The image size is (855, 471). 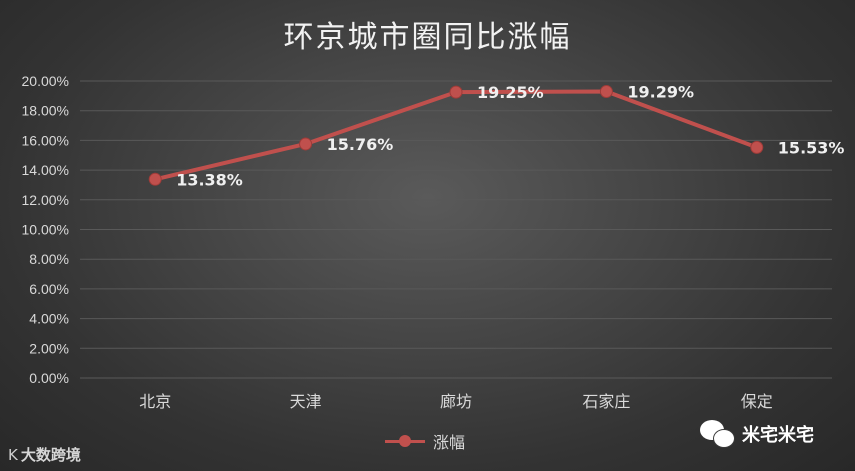 What do you see at coordinates (155, 401) in the screenshot?
I see `x-tick-label: 北京` at bounding box center [155, 401].